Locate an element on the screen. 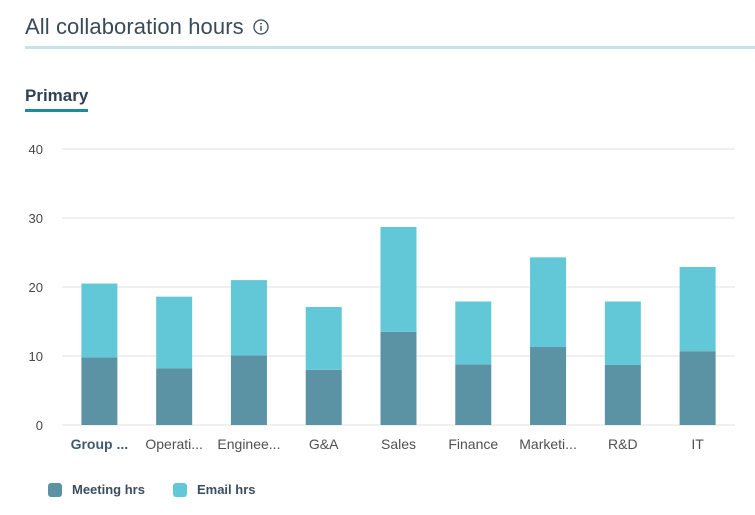  y-tick-label: 40 is located at coordinates (36, 149).